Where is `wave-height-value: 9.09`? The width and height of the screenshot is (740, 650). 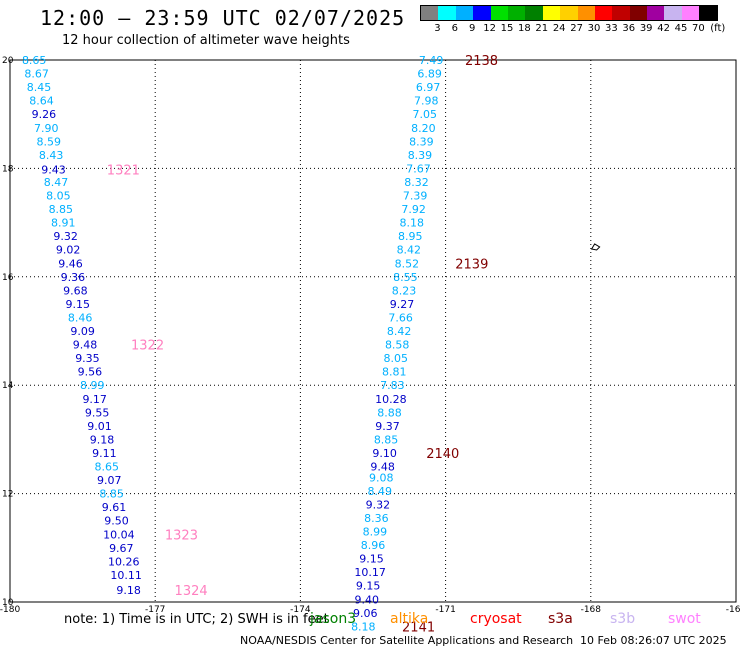 wave-height-value: 9.09 is located at coordinates (82, 331).